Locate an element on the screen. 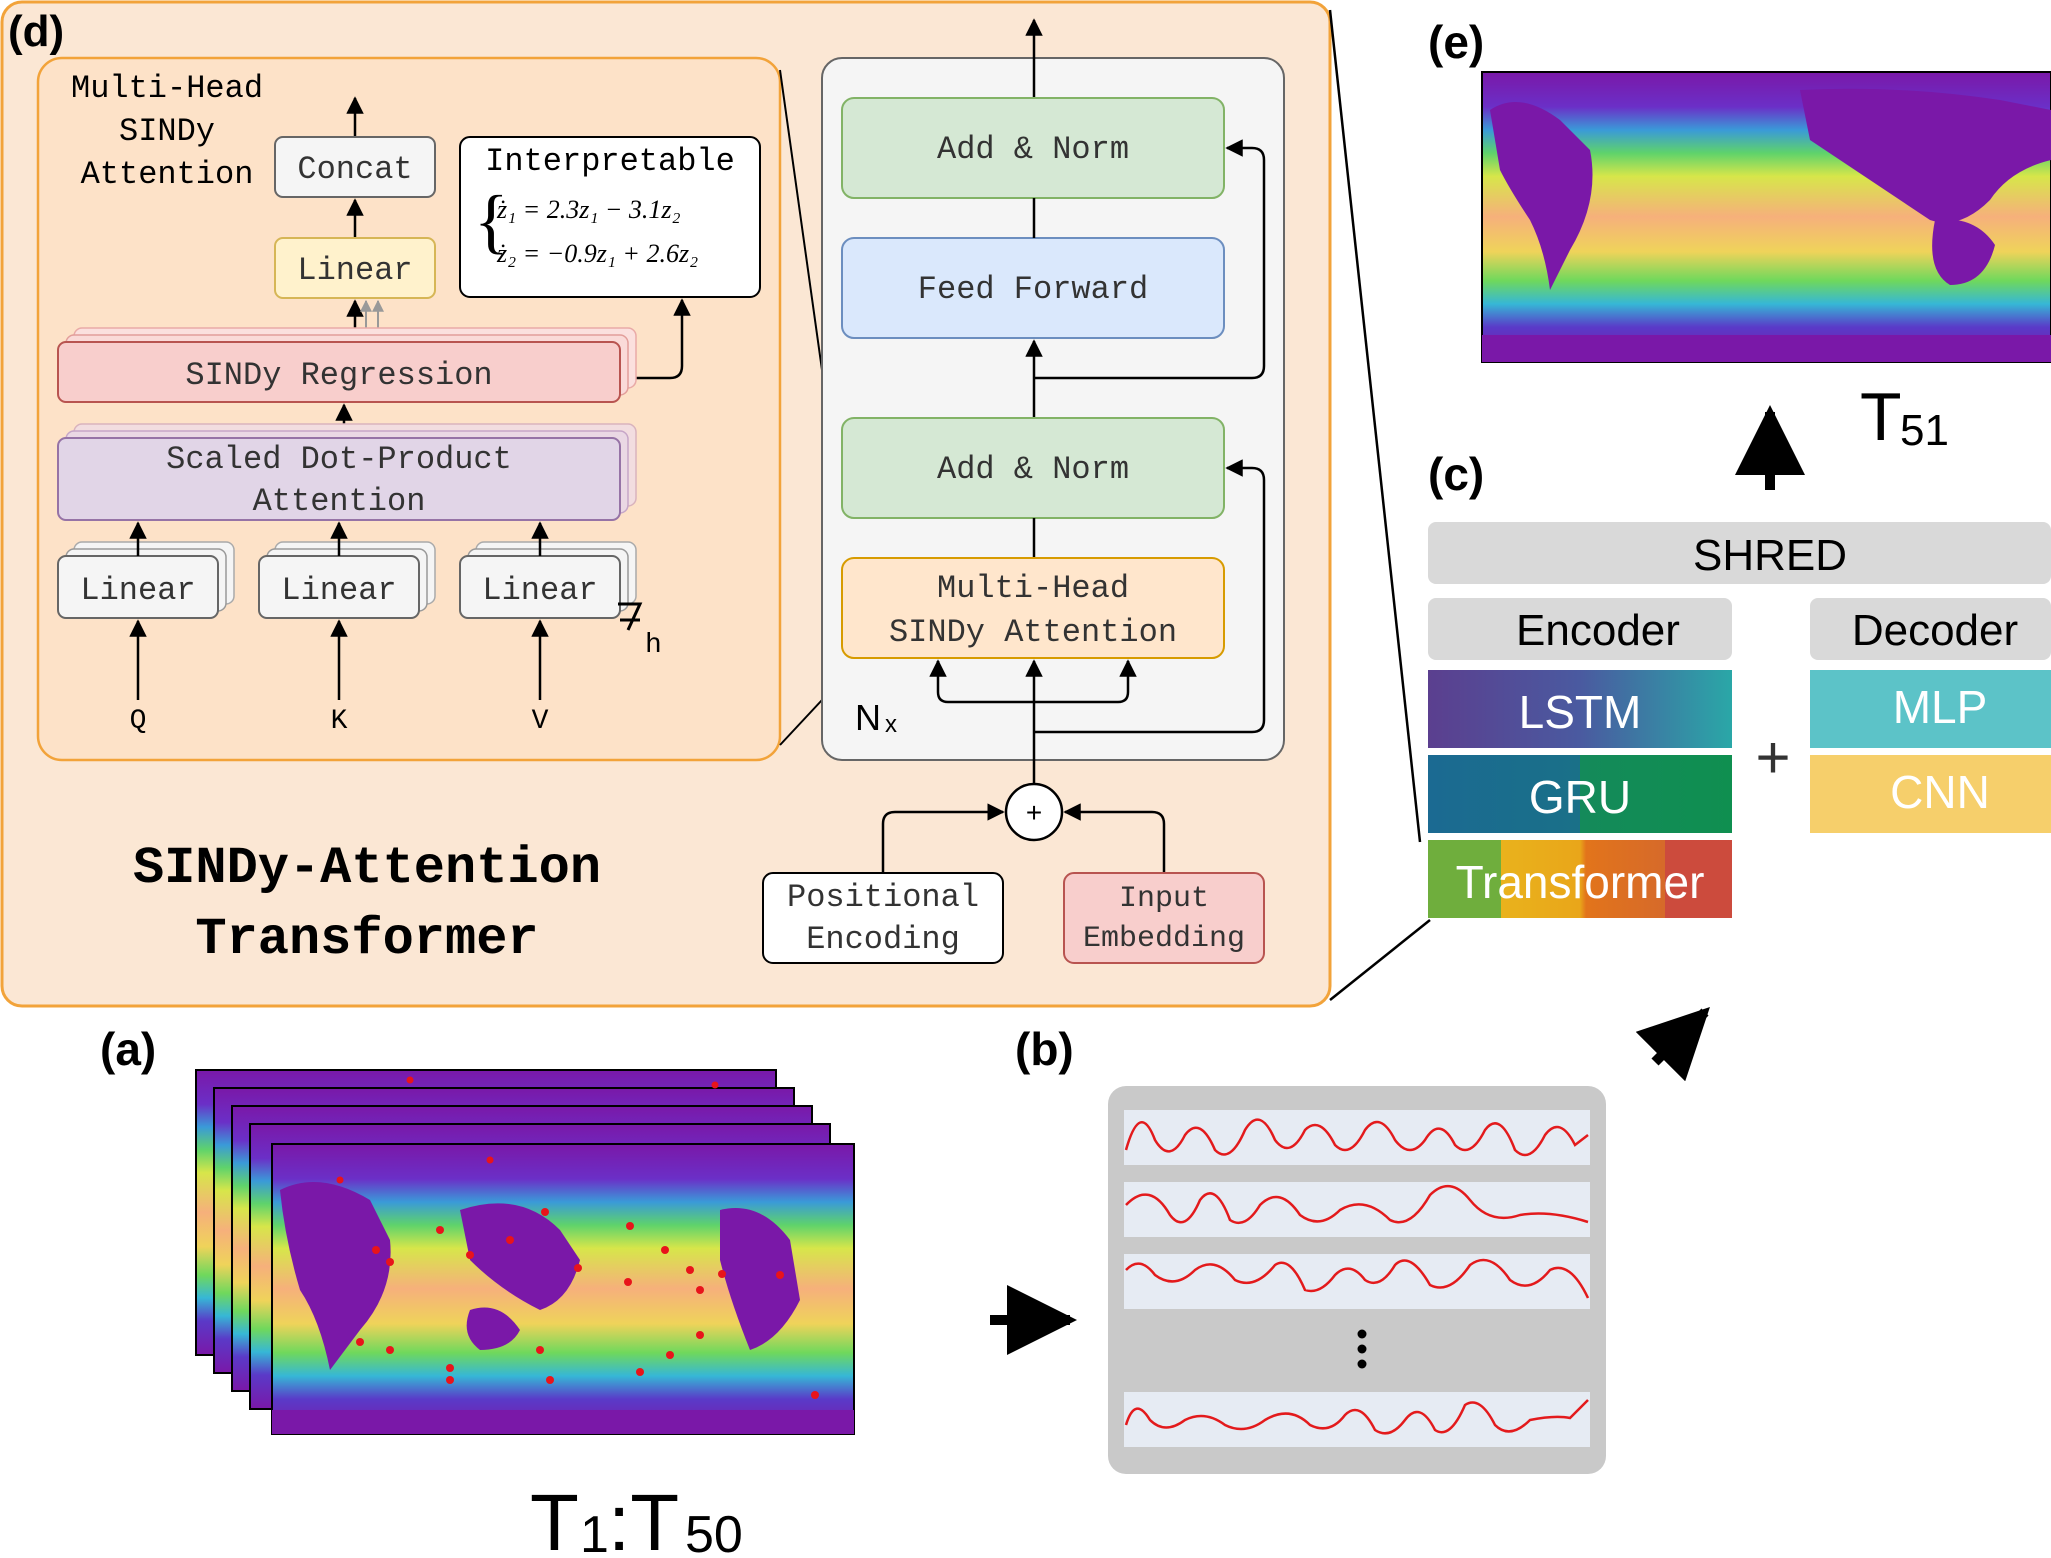 This screenshot has height=1558, width=2051. input-embedding-line2: Embedding is located at coordinates (1164, 939).